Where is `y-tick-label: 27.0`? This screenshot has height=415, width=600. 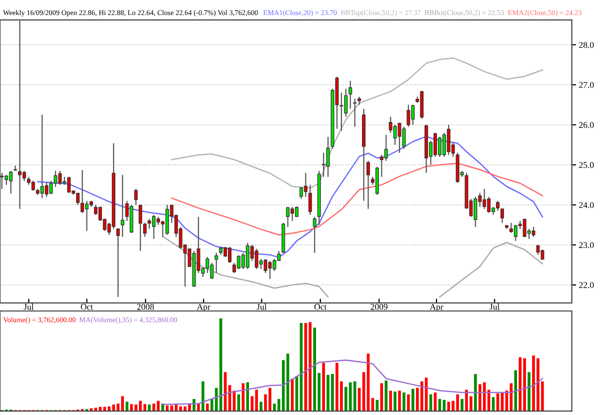
y-tick-label: 27.0 is located at coordinates (586, 85).